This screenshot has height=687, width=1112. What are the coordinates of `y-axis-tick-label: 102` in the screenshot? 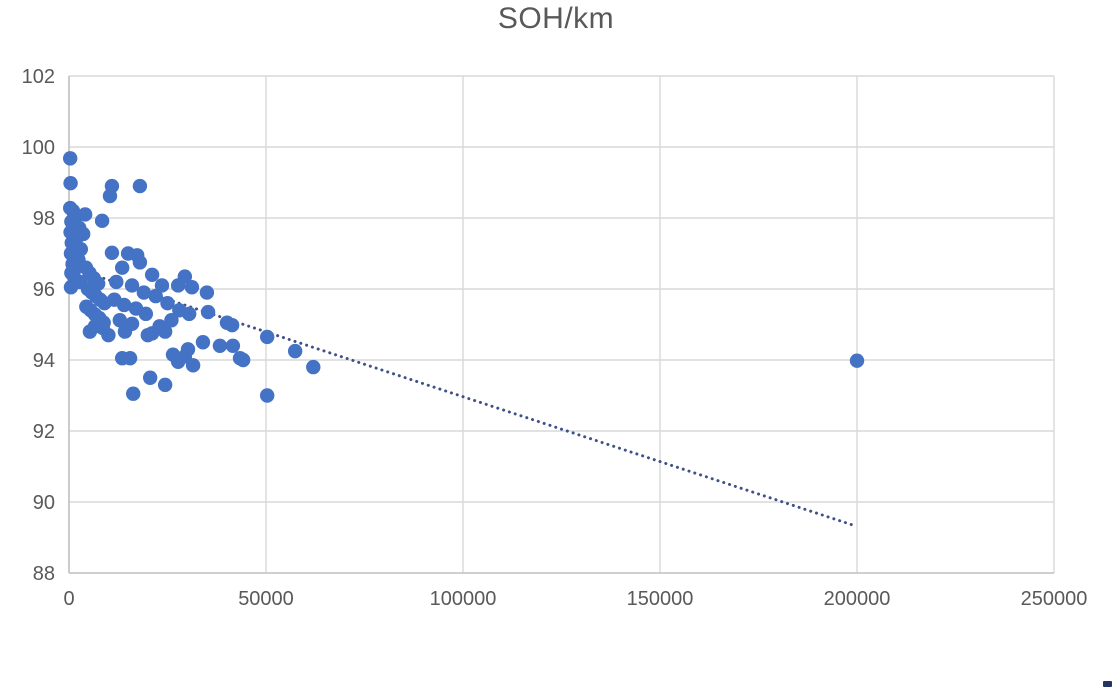 It's located at (38, 77).